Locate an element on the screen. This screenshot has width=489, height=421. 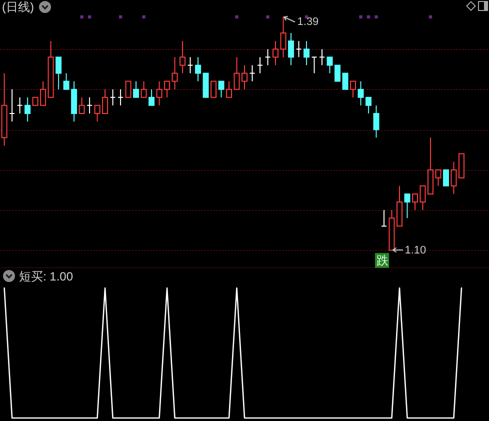
annotation: 1.39 is located at coordinates (308, 22).